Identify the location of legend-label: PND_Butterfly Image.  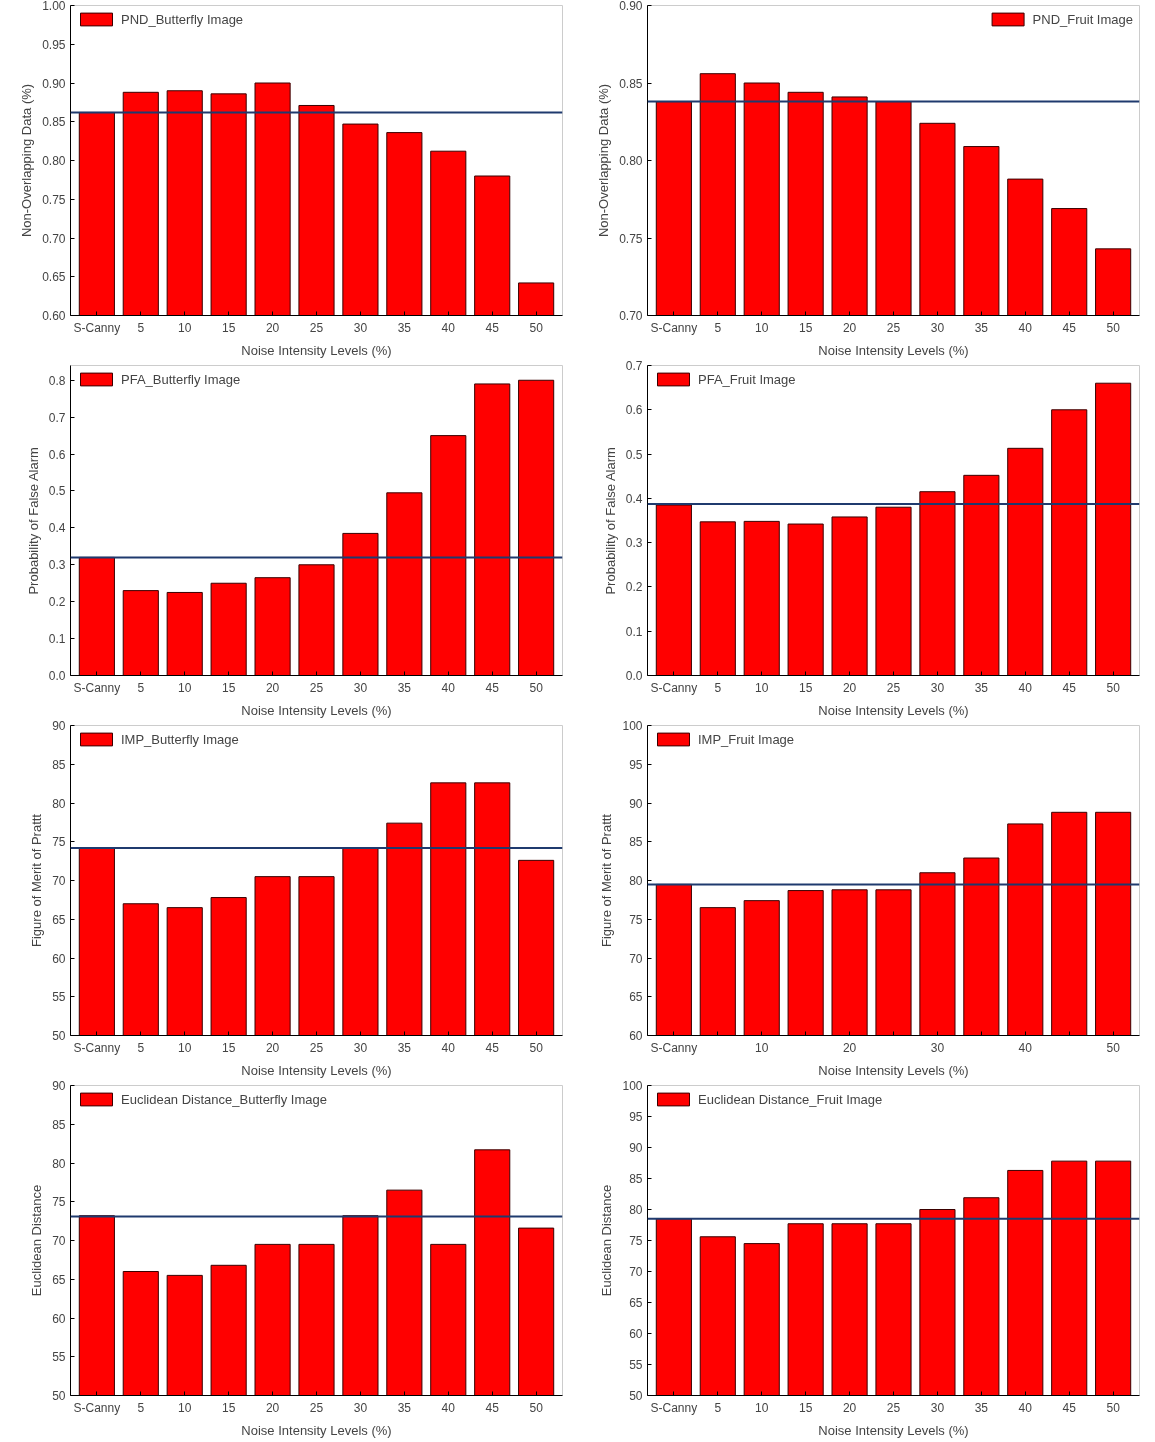
(182, 19).